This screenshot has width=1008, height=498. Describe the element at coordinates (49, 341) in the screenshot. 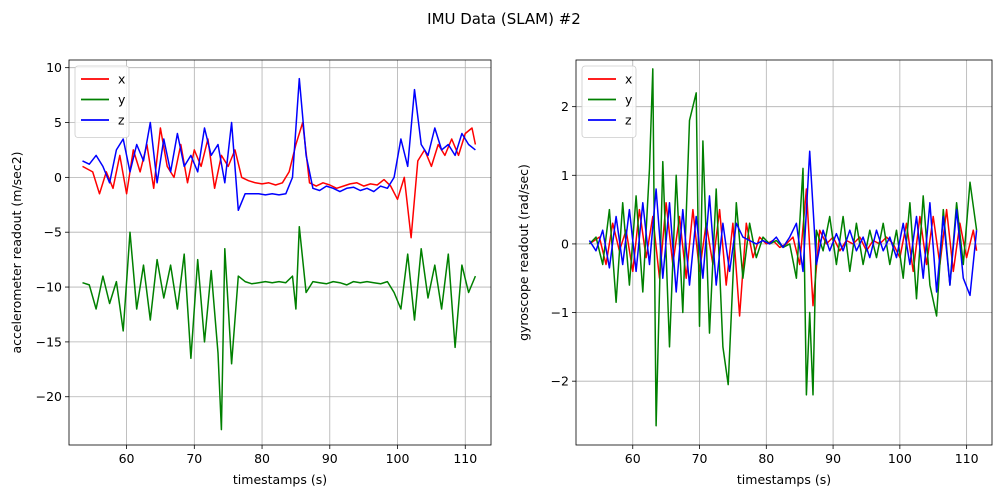

I see `y-tick-label: −15` at that location.